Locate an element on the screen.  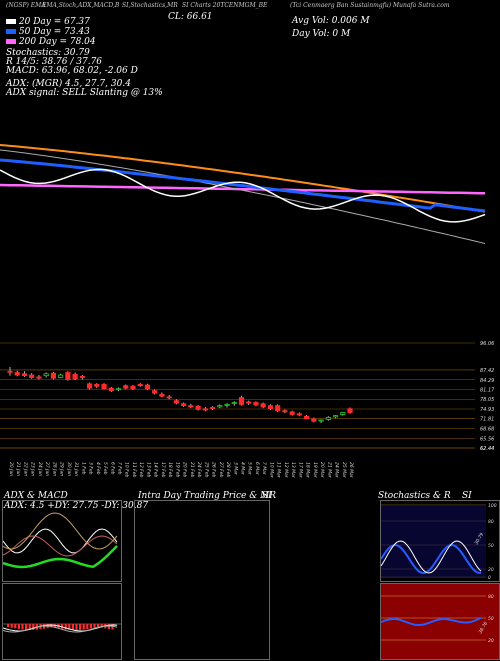
date-label: 31 Jan is located at coordinates (76, 469).